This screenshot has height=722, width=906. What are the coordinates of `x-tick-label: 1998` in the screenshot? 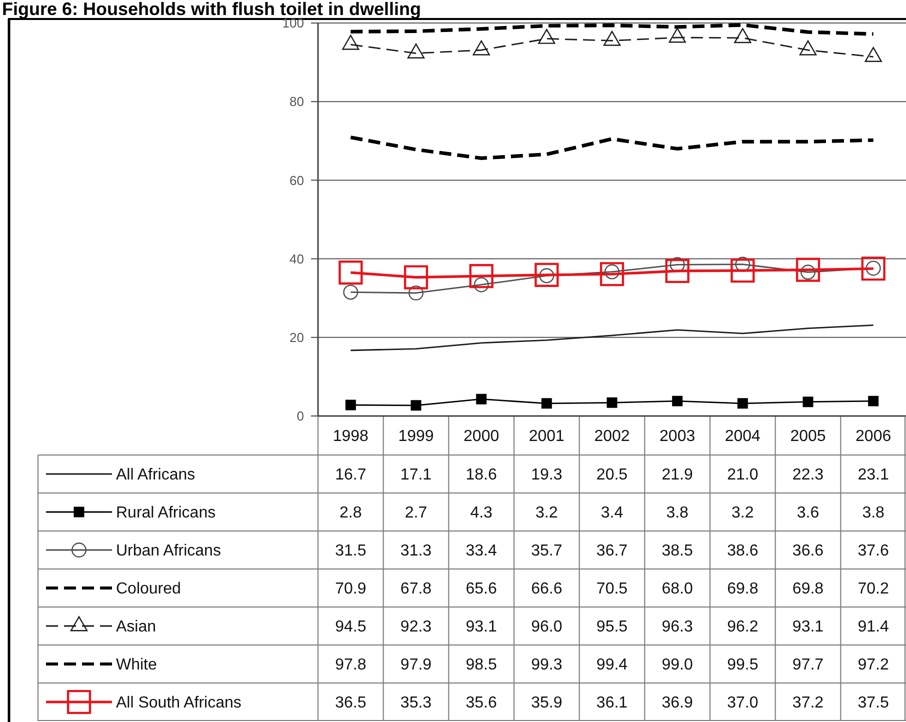 It's located at (350, 437).